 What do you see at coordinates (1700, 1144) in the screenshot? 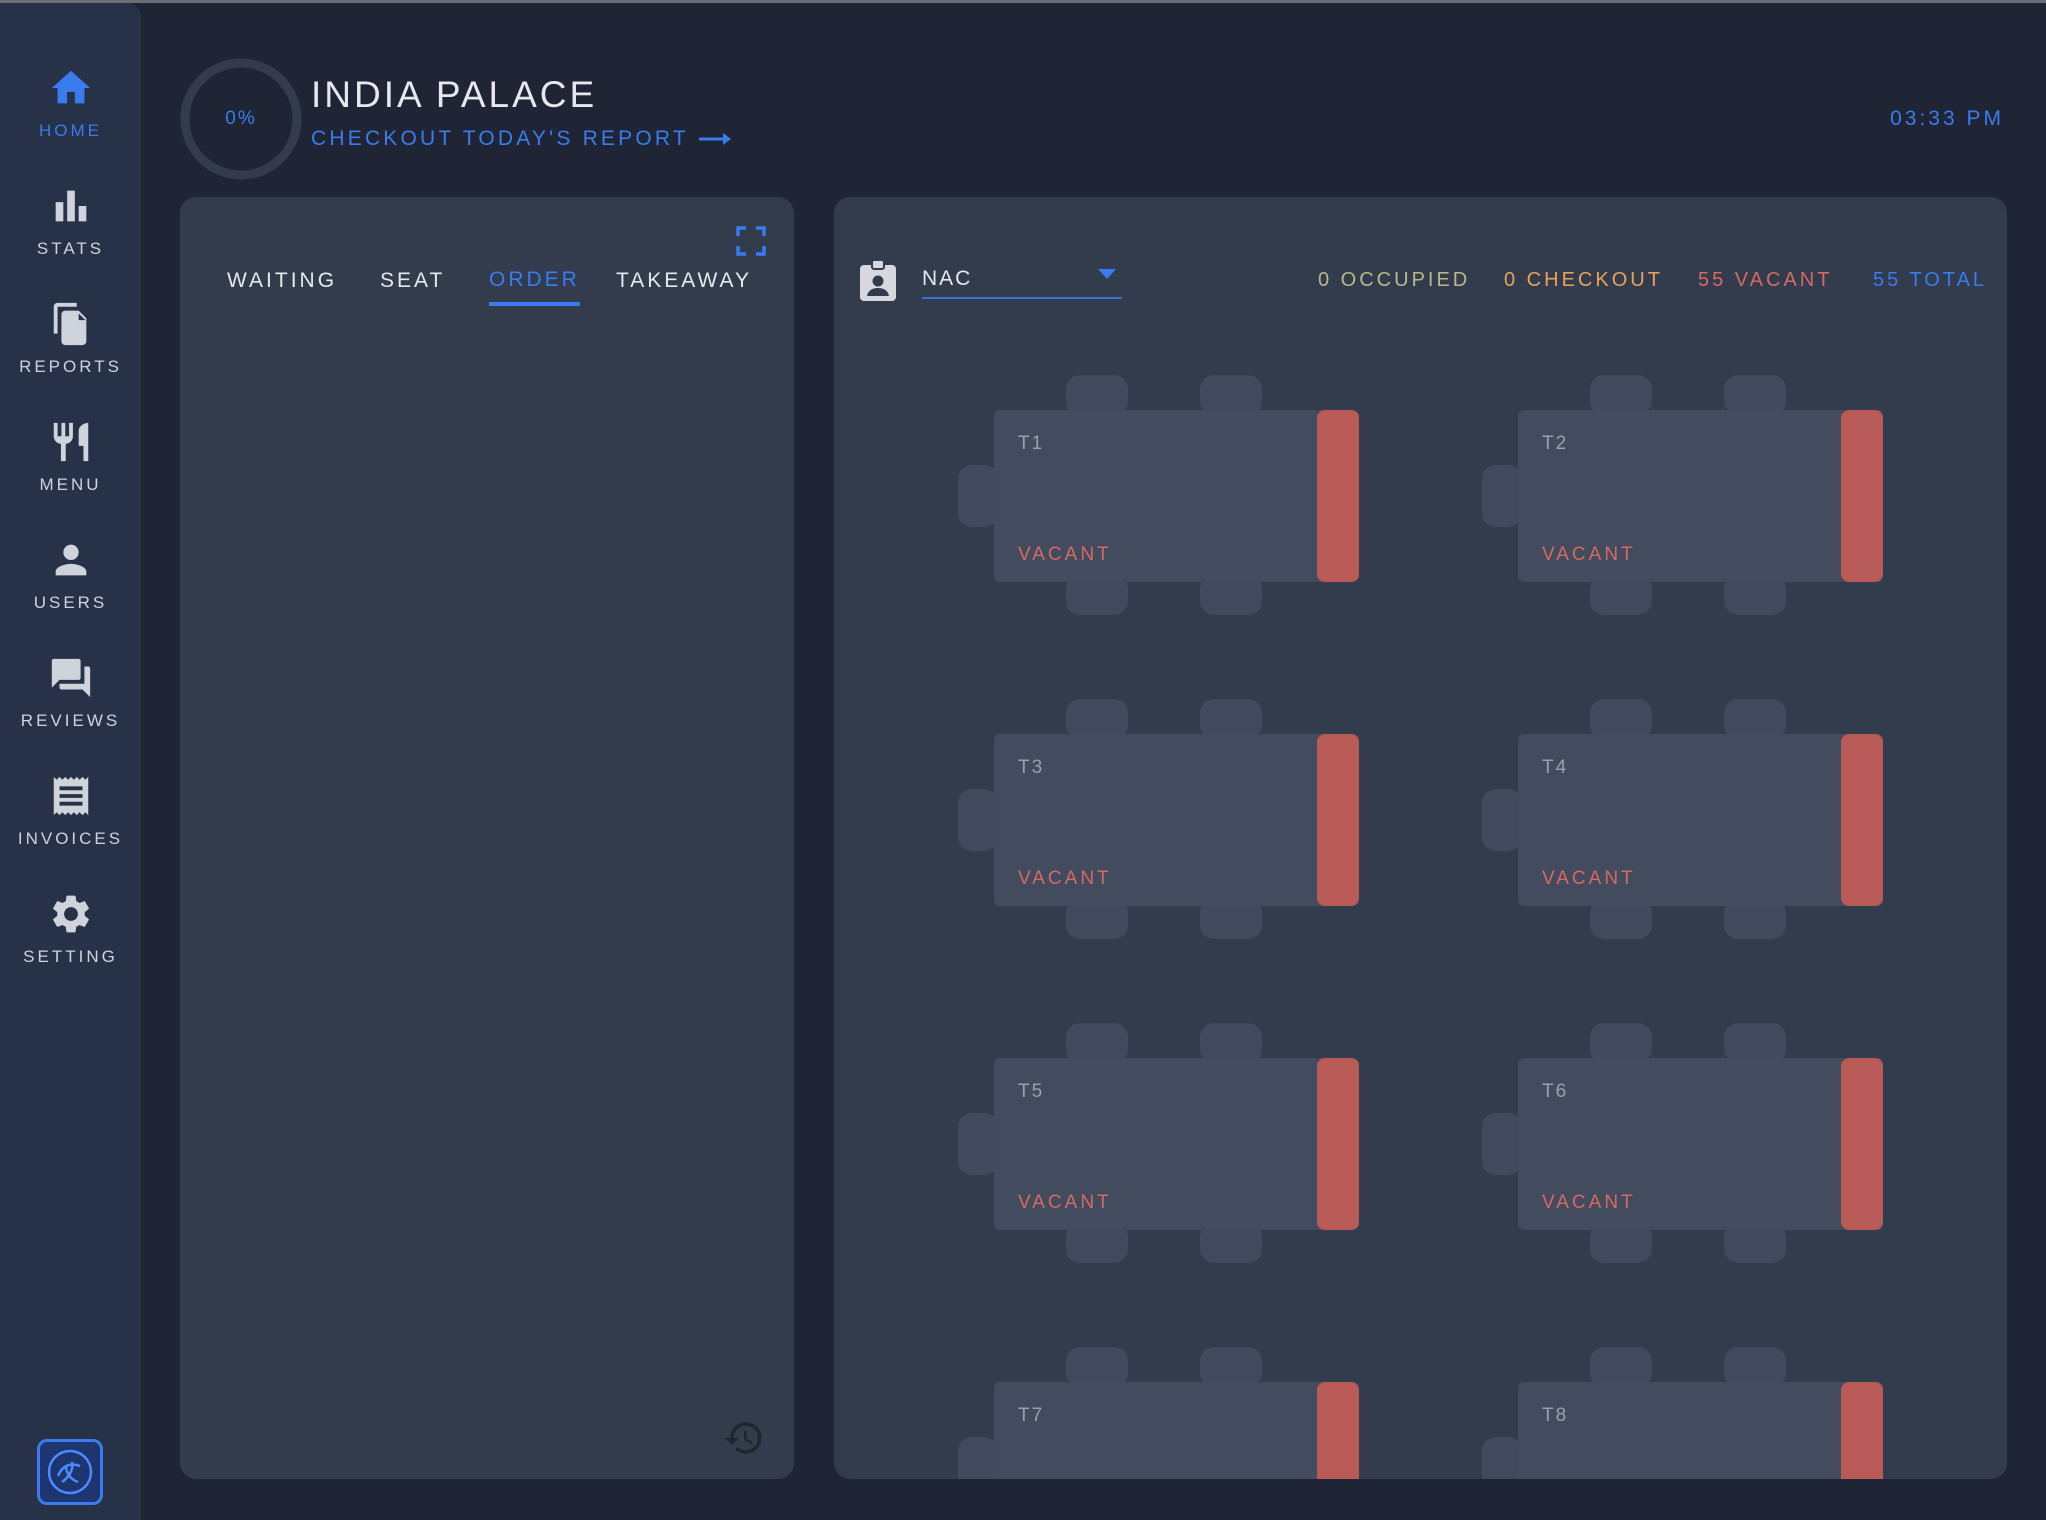
I see `table-top: T6 VACANT` at bounding box center [1700, 1144].